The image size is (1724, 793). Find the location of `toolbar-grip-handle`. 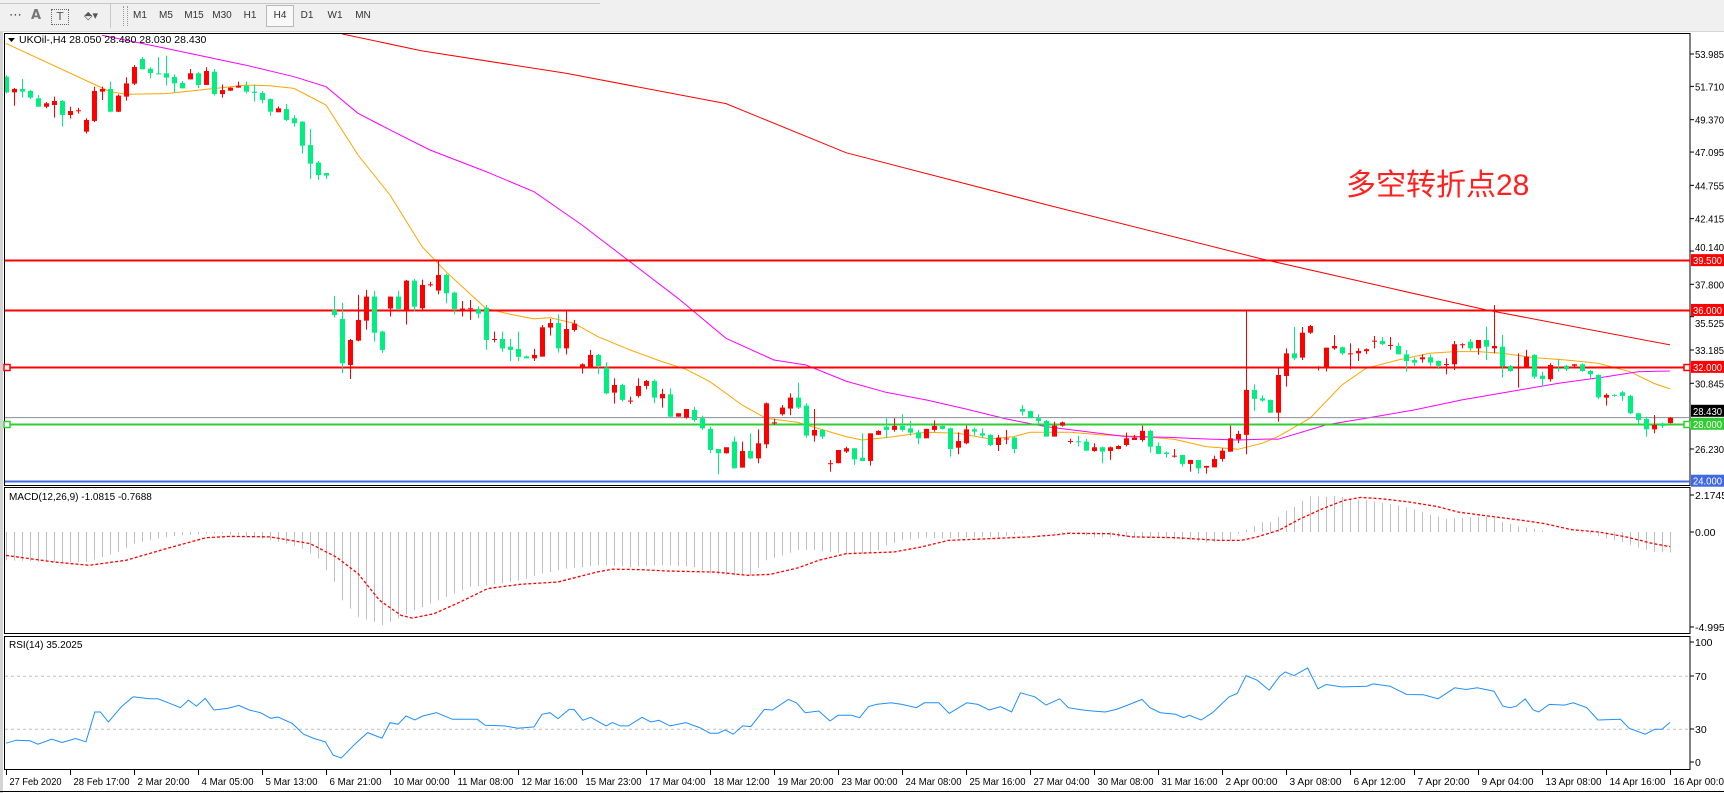

toolbar-grip-handle is located at coordinates (125, 16).